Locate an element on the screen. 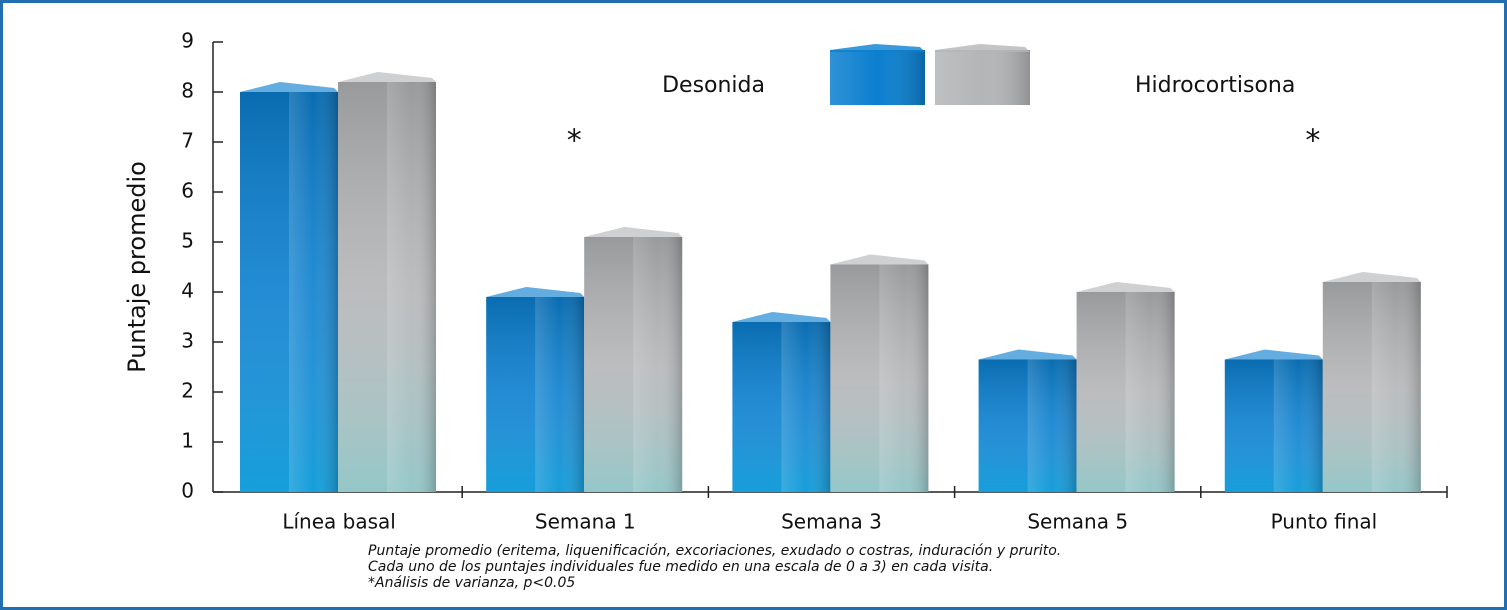 The height and width of the screenshot is (610, 1507). y-tick-label: 0 is located at coordinates (187, 491).